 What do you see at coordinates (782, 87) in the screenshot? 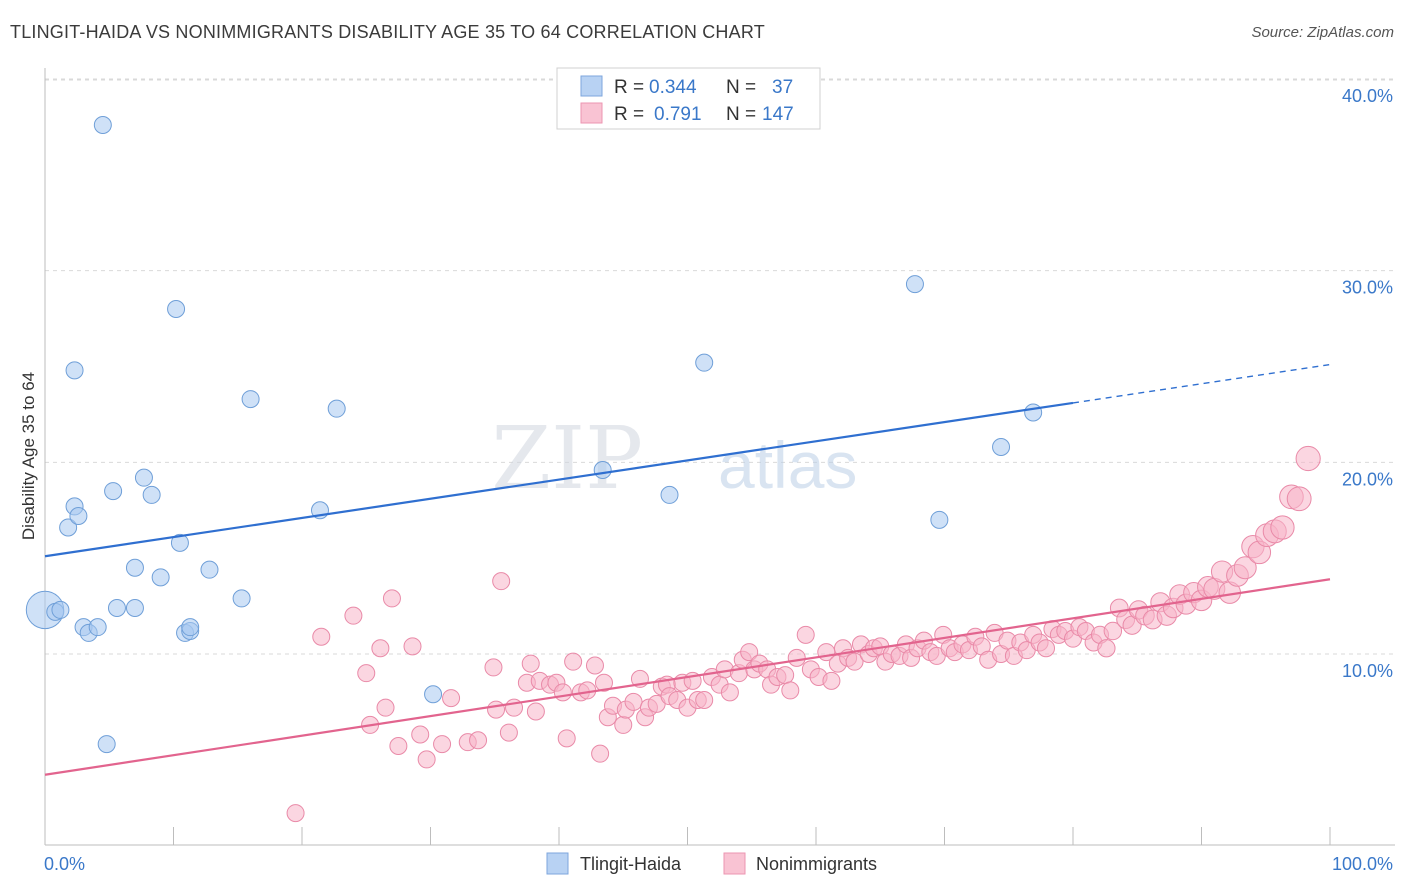
I see `legend-n-value-1: 37` at bounding box center [782, 87].